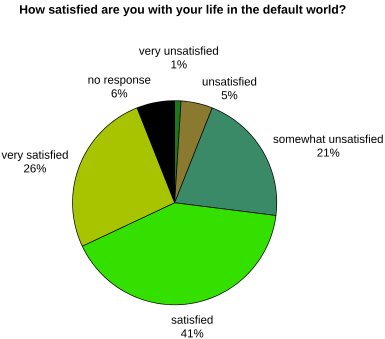 The height and width of the screenshot is (339, 385). Describe the element at coordinates (192, 333) in the screenshot. I see `data-label: 41%` at that location.